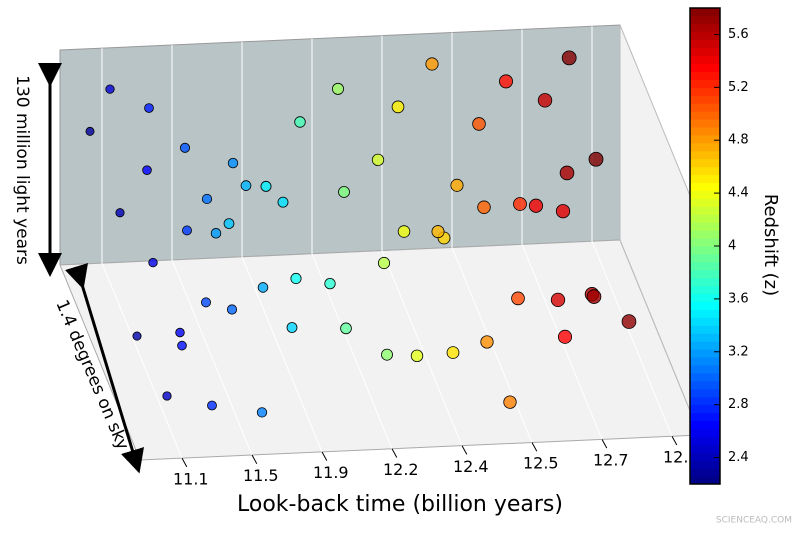 The height and width of the screenshot is (534, 800). What do you see at coordinates (400, 504) in the screenshot?
I see `x-axis-label: Look-back time (billion years)` at bounding box center [400, 504].